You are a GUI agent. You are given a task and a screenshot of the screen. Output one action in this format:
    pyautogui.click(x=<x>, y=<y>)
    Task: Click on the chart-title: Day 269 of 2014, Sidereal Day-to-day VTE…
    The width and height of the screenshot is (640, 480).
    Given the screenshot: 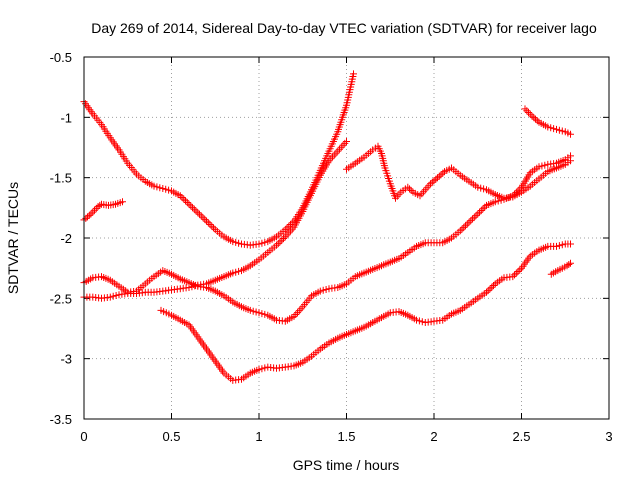 What is the action you would take?
    pyautogui.click(x=344, y=28)
    